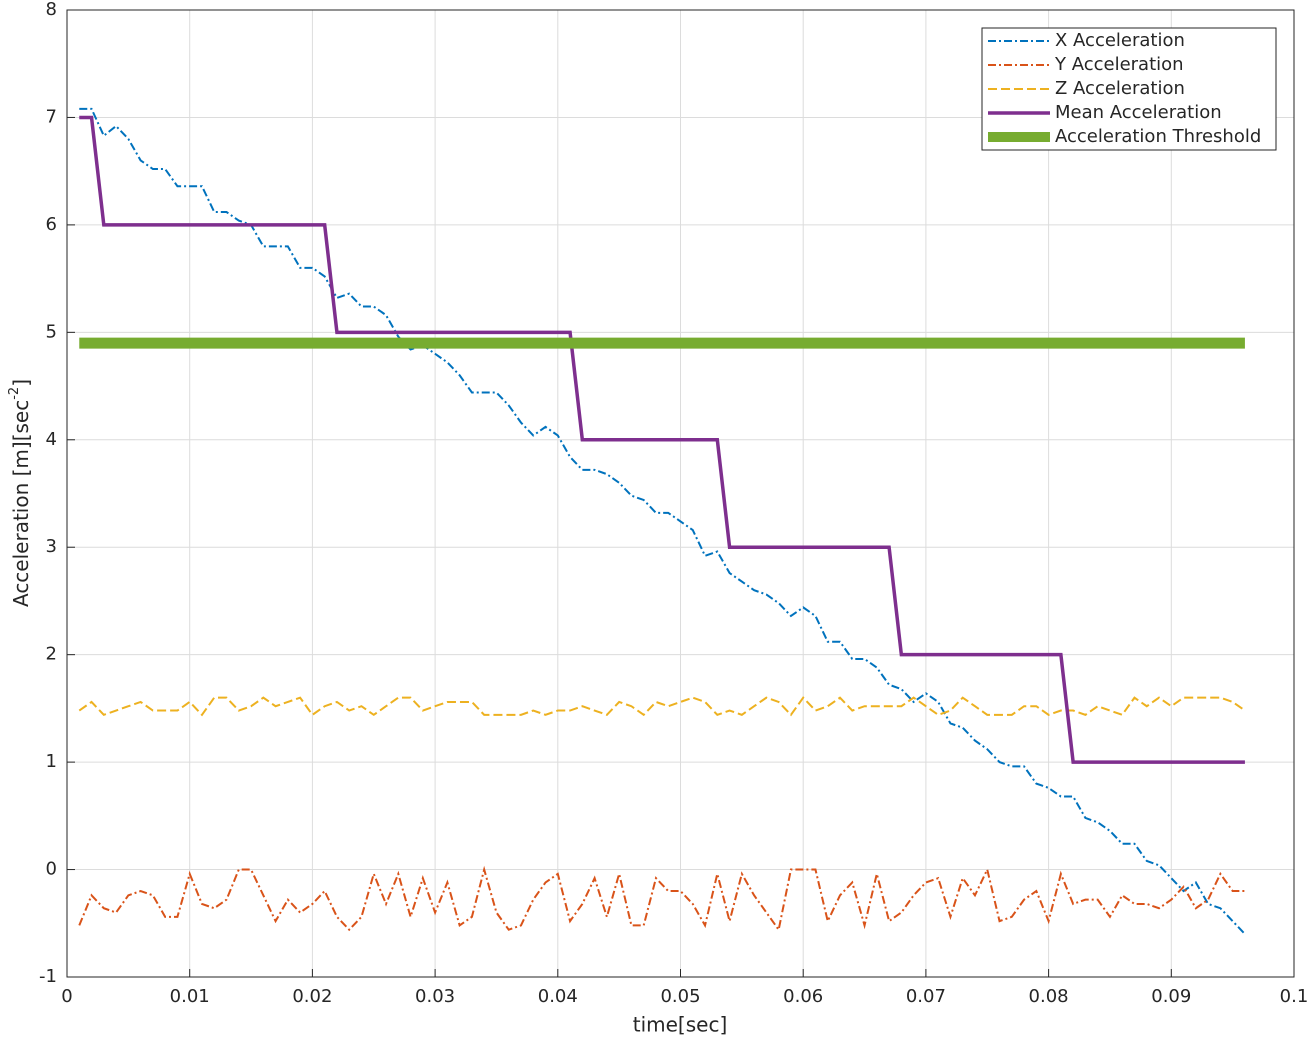 The width and height of the screenshot is (1311, 1039). I want to click on x-tick-label: 0, so click(66, 996).